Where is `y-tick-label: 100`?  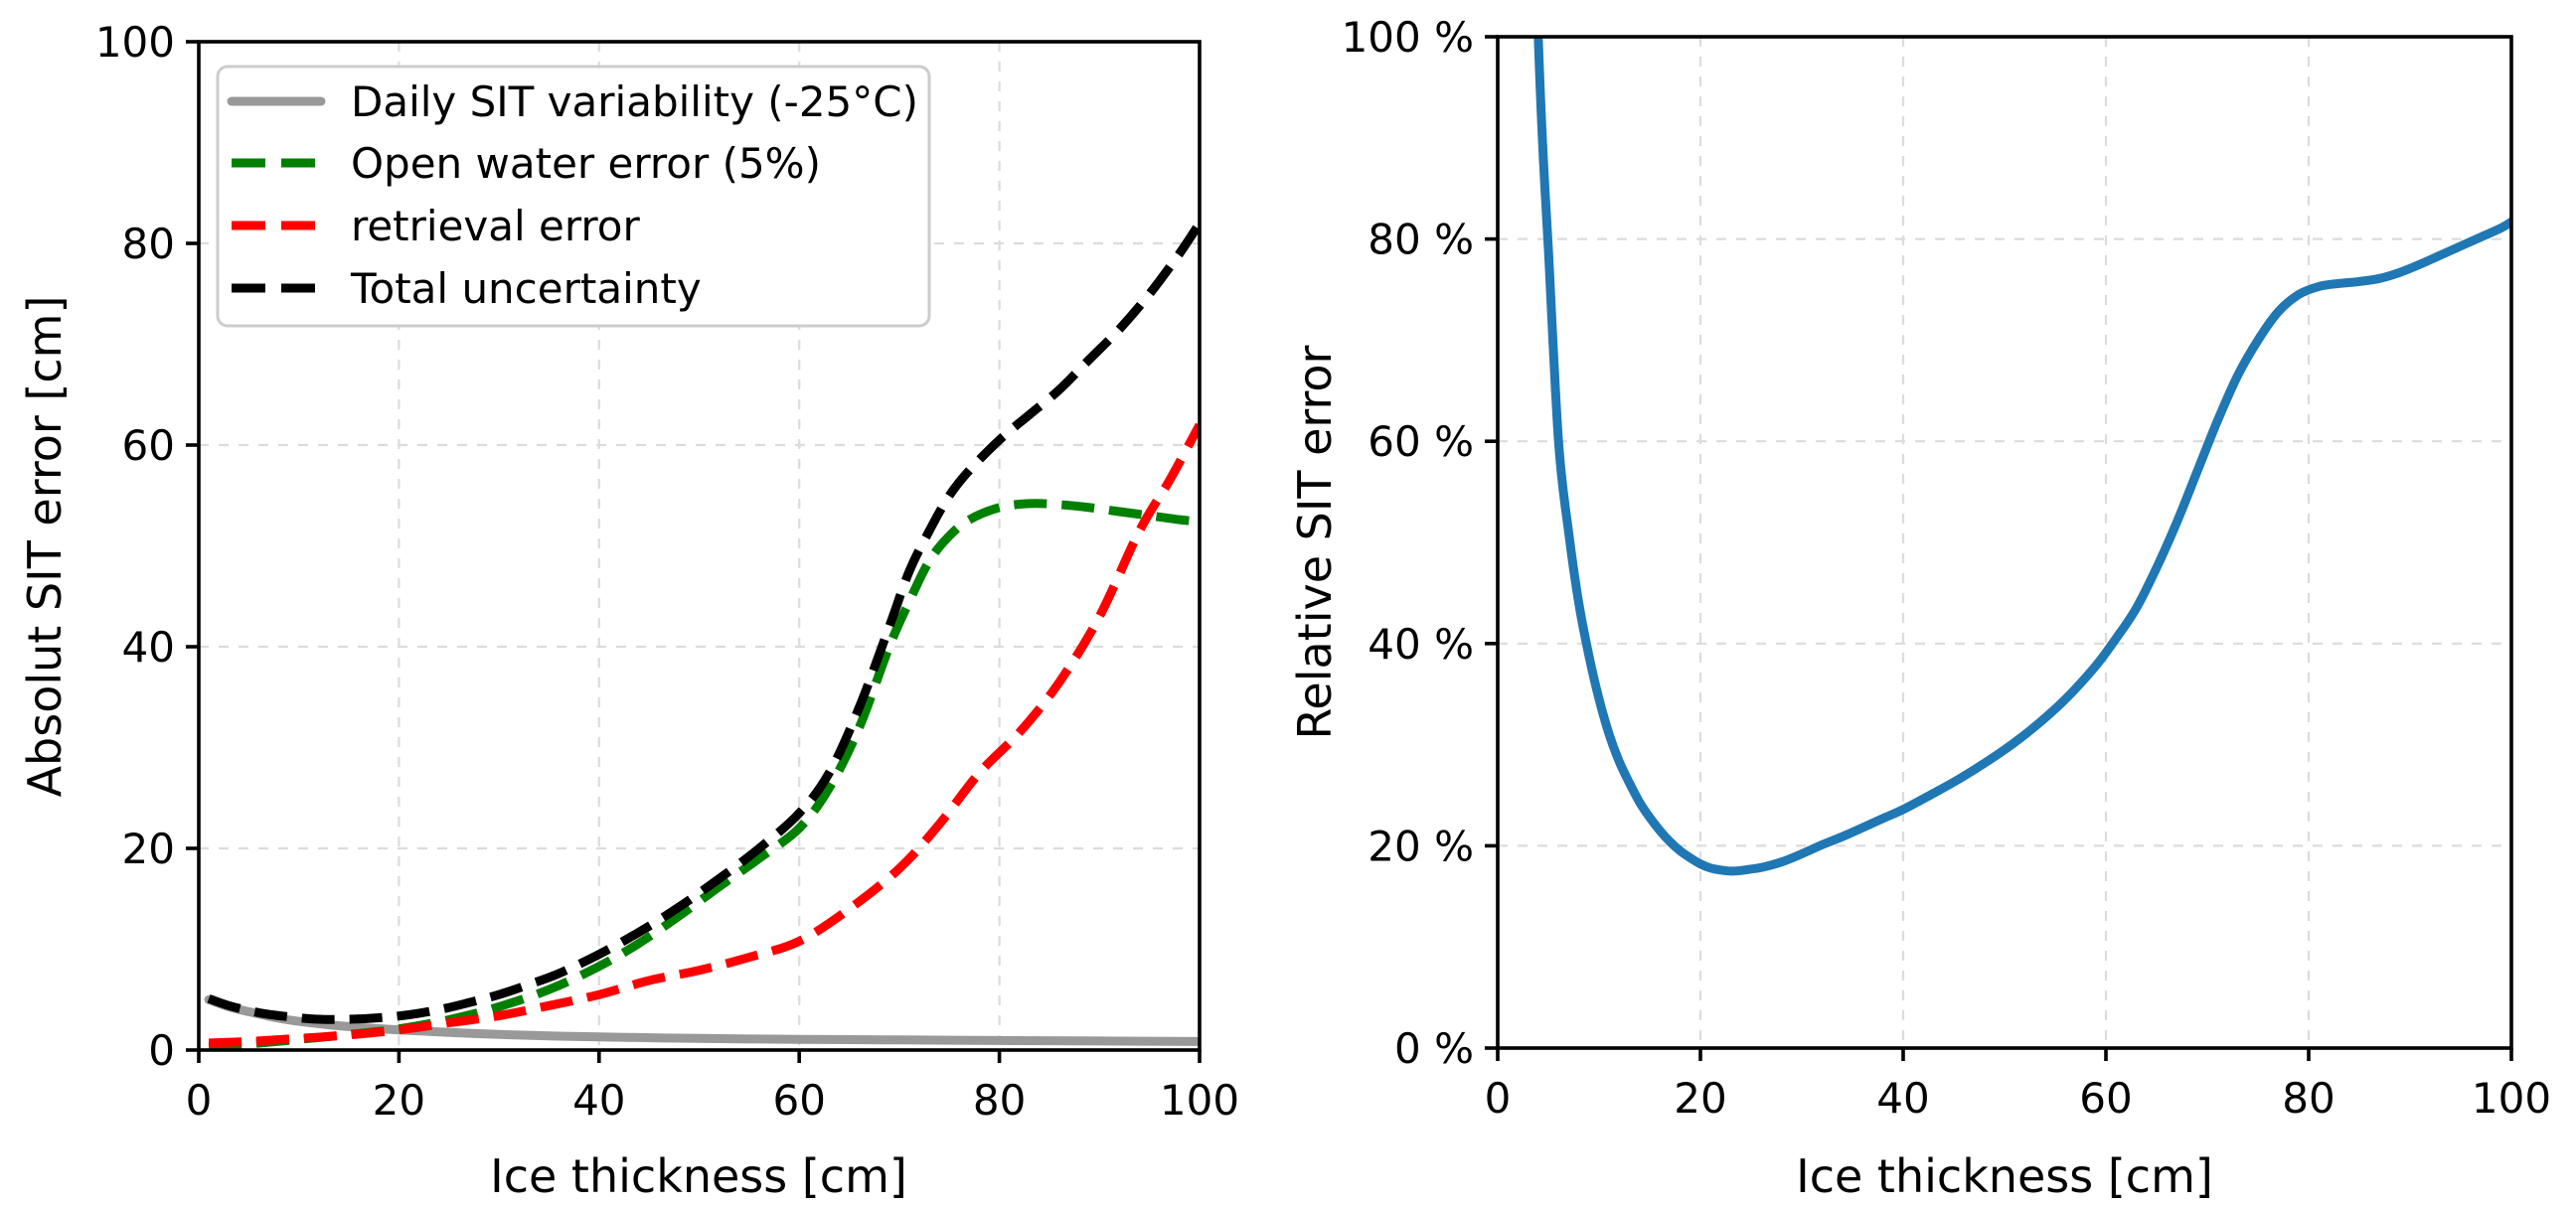
y-tick-label: 100 is located at coordinates (135, 42).